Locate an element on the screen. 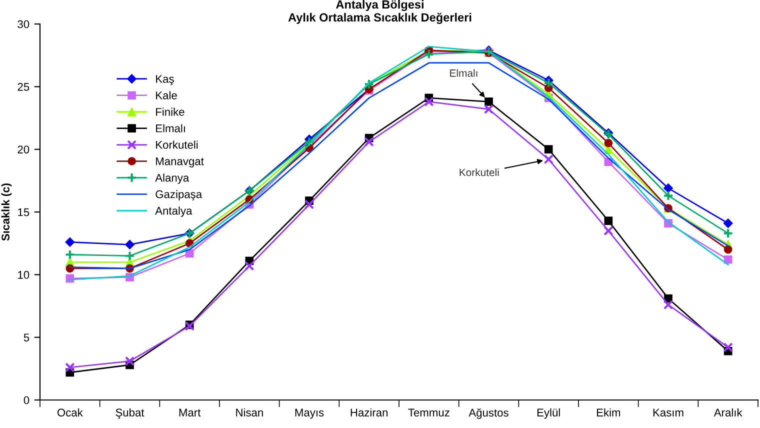 This screenshot has width=760, height=428. x-tick-label: Ekim is located at coordinates (608, 412).